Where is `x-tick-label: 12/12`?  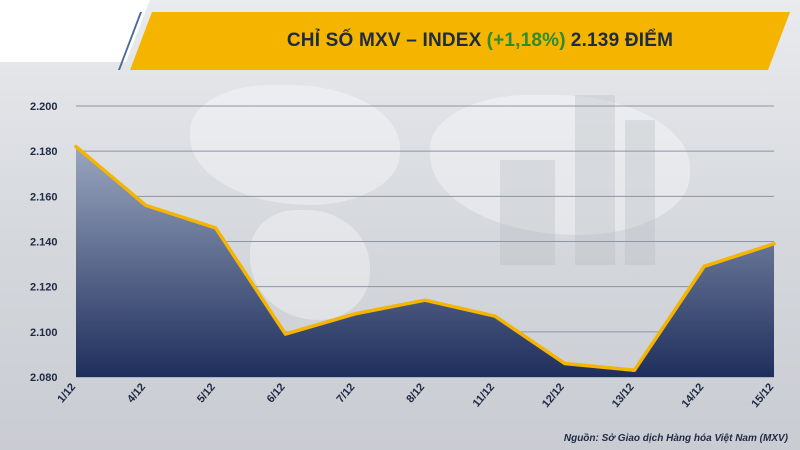
x-tick-label: 12/12 is located at coordinates (553, 395).